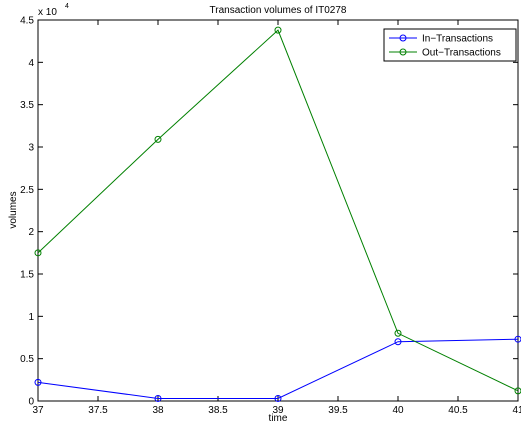 Image resolution: width=521 pixels, height=425 pixels. What do you see at coordinates (27, 275) in the screenshot?
I see `y-tick-label: 1.5` at bounding box center [27, 275].